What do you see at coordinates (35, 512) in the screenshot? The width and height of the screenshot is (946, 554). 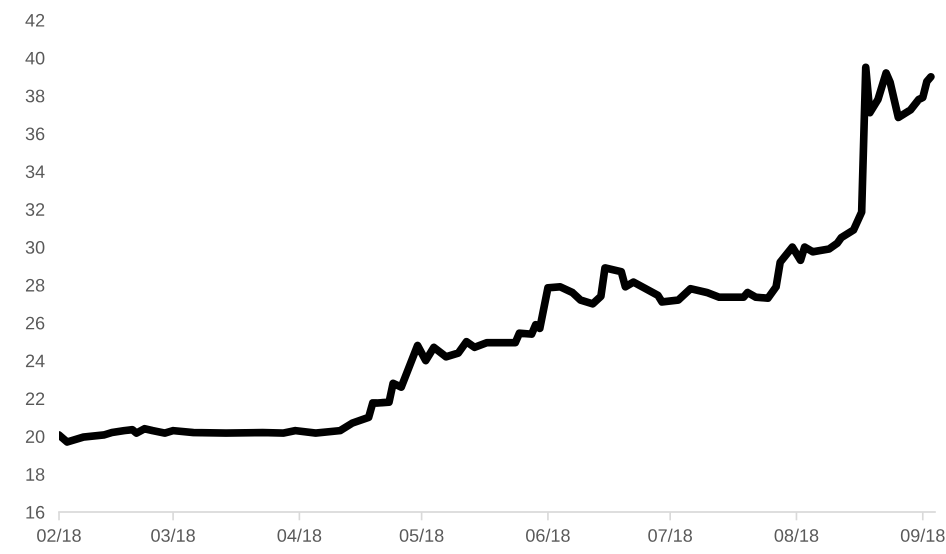 I see `y-tick-label: 16` at bounding box center [35, 512].